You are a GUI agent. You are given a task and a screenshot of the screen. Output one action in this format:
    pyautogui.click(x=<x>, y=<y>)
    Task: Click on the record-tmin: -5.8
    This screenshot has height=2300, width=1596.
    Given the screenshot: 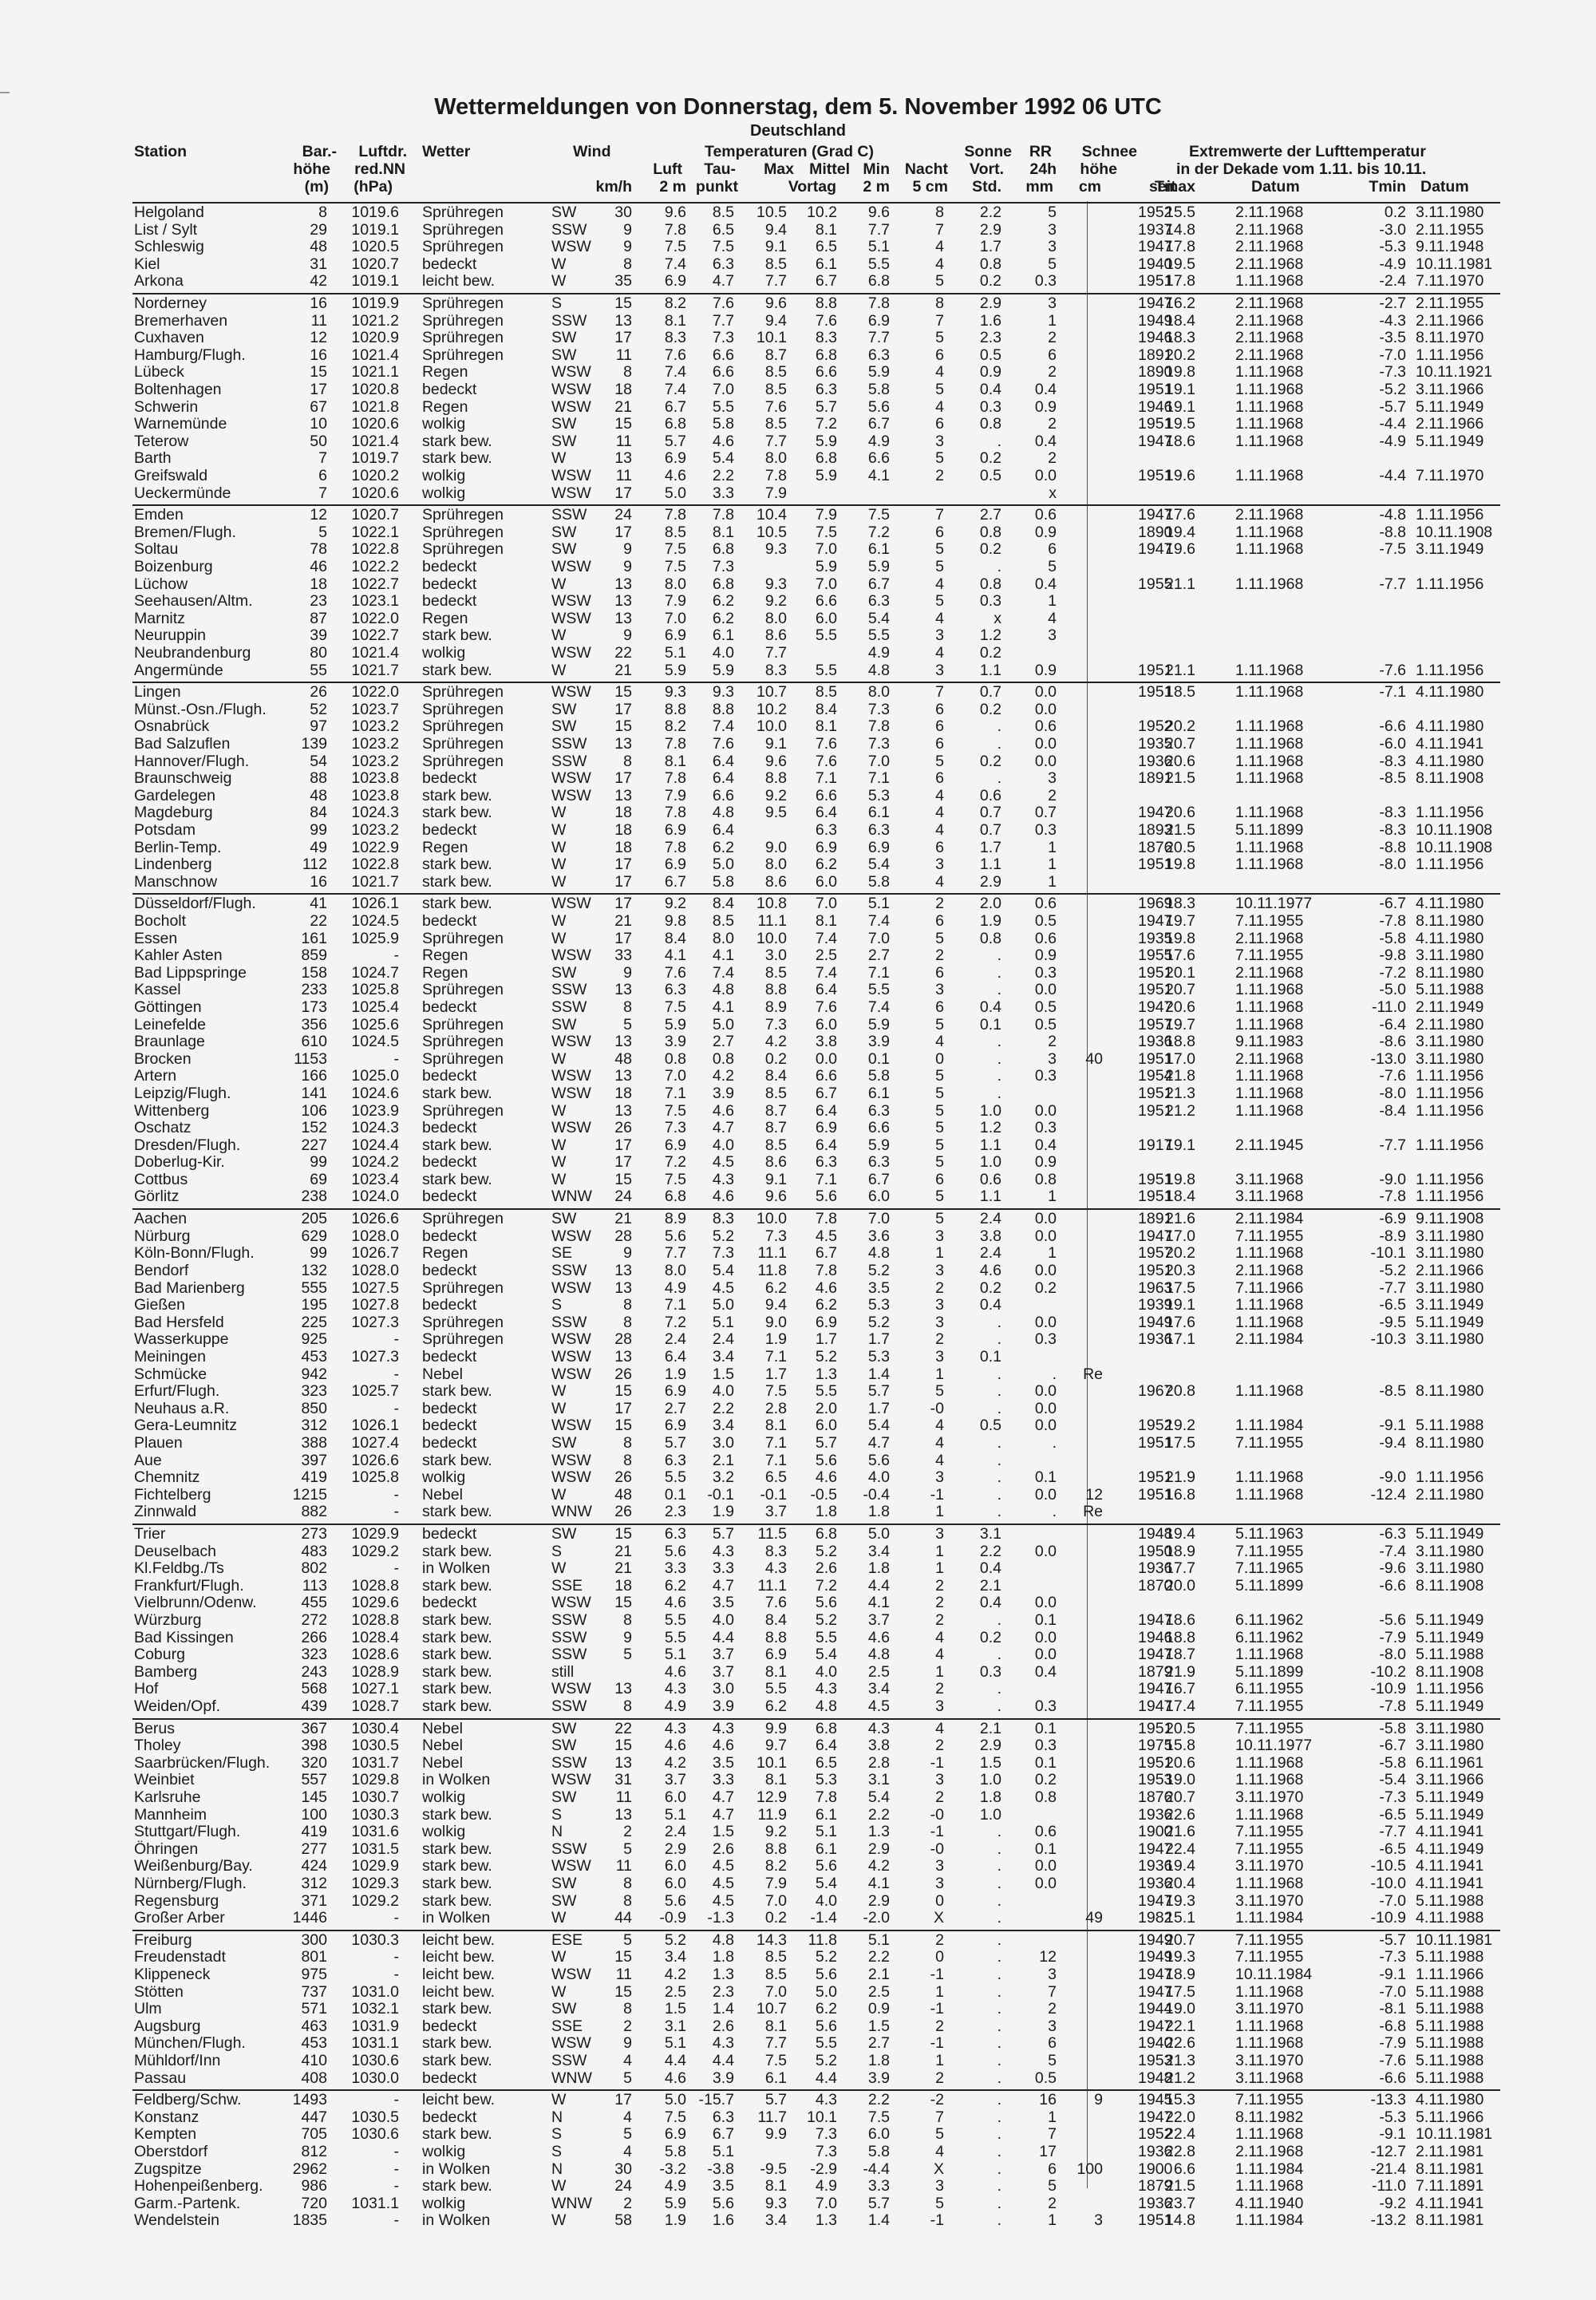 What is the action you would take?
    pyautogui.click(x=1392, y=1762)
    